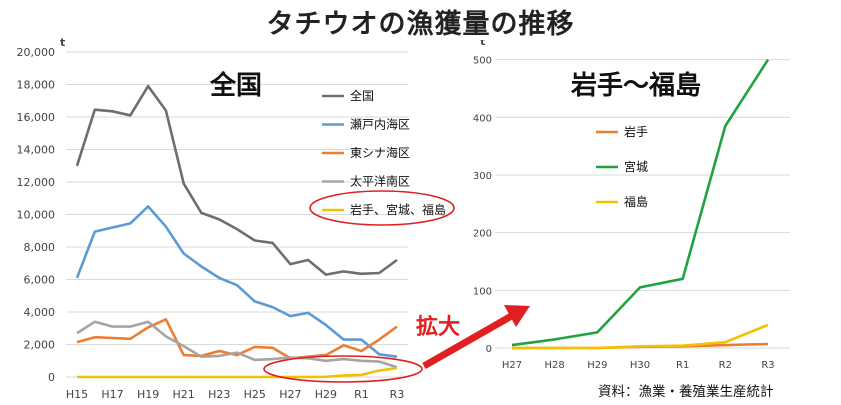  Describe the element at coordinates (636, 201) in the screenshot. I see `legend-label: 福島` at that location.